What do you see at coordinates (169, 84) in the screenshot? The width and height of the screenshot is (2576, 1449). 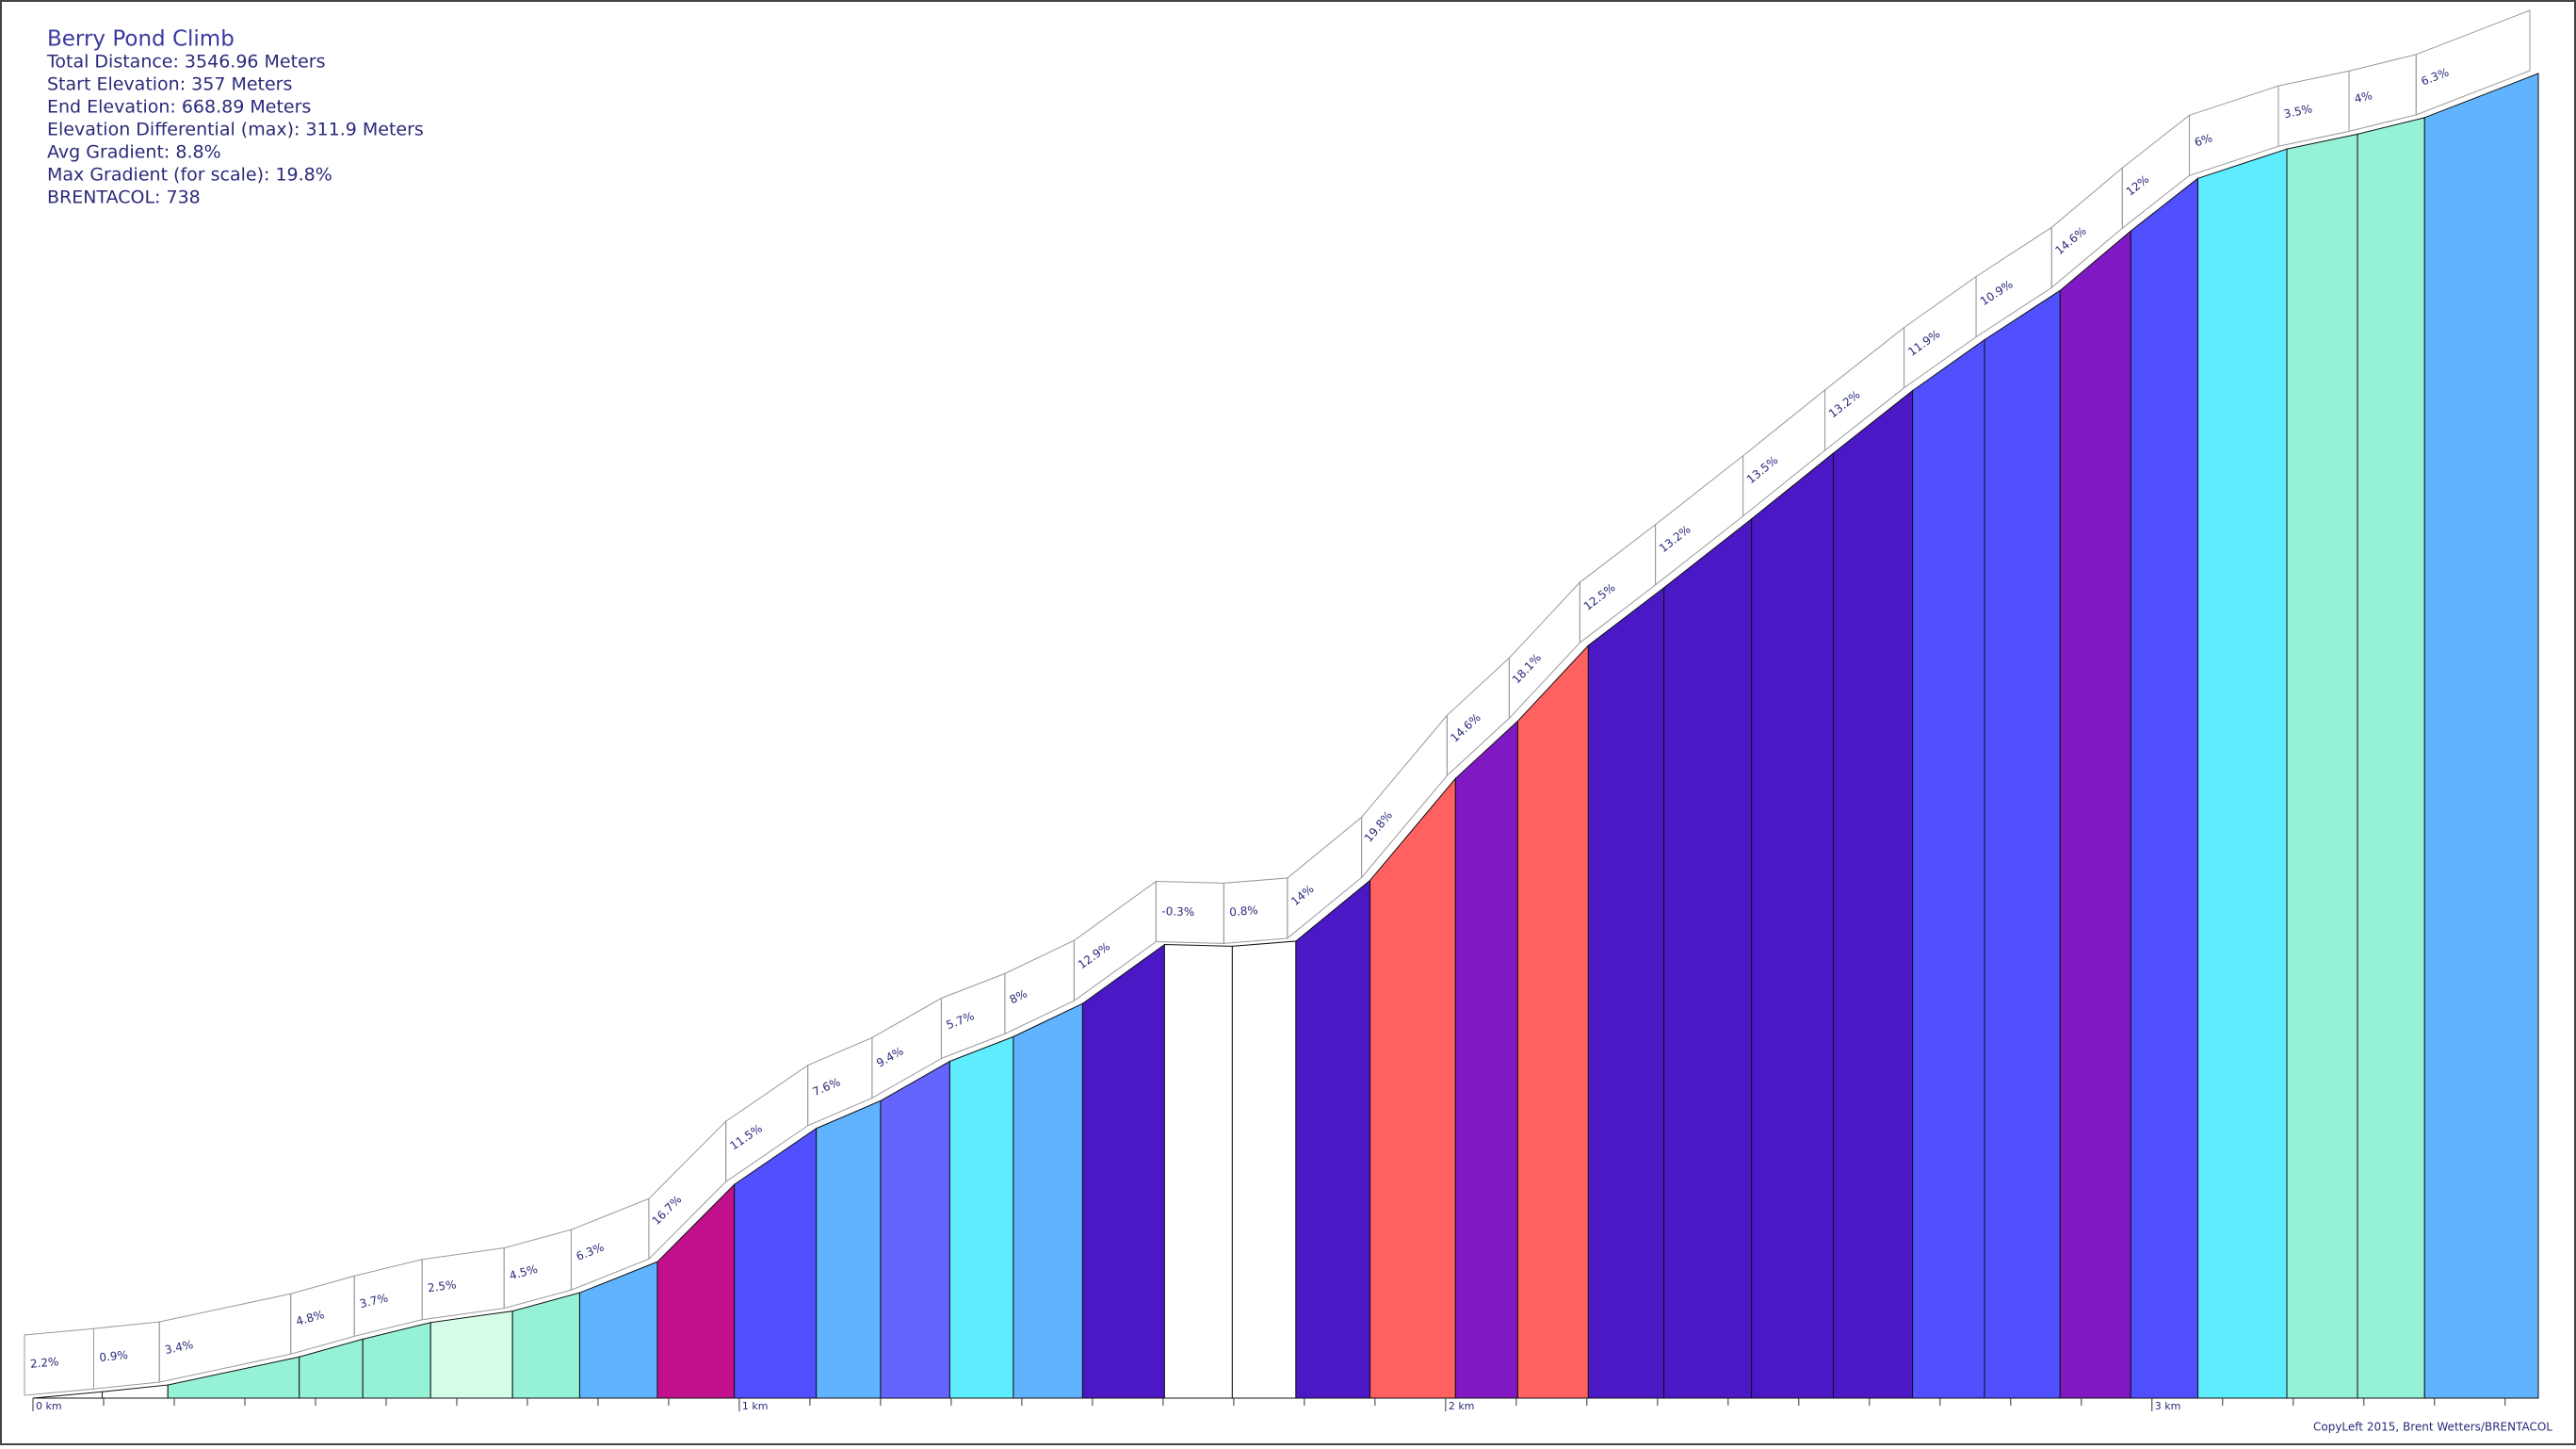 I see `info-line: Start Elevation: 357 Meters` at bounding box center [169, 84].